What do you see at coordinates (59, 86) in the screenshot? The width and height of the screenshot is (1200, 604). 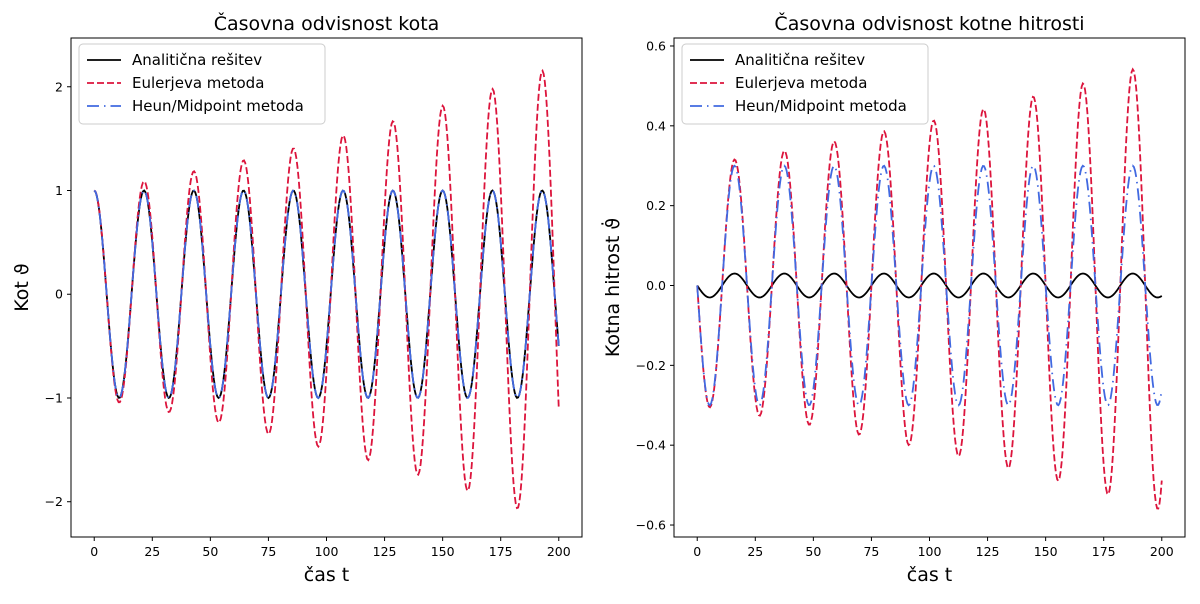 I see `y-tick-label: 2` at bounding box center [59, 86].